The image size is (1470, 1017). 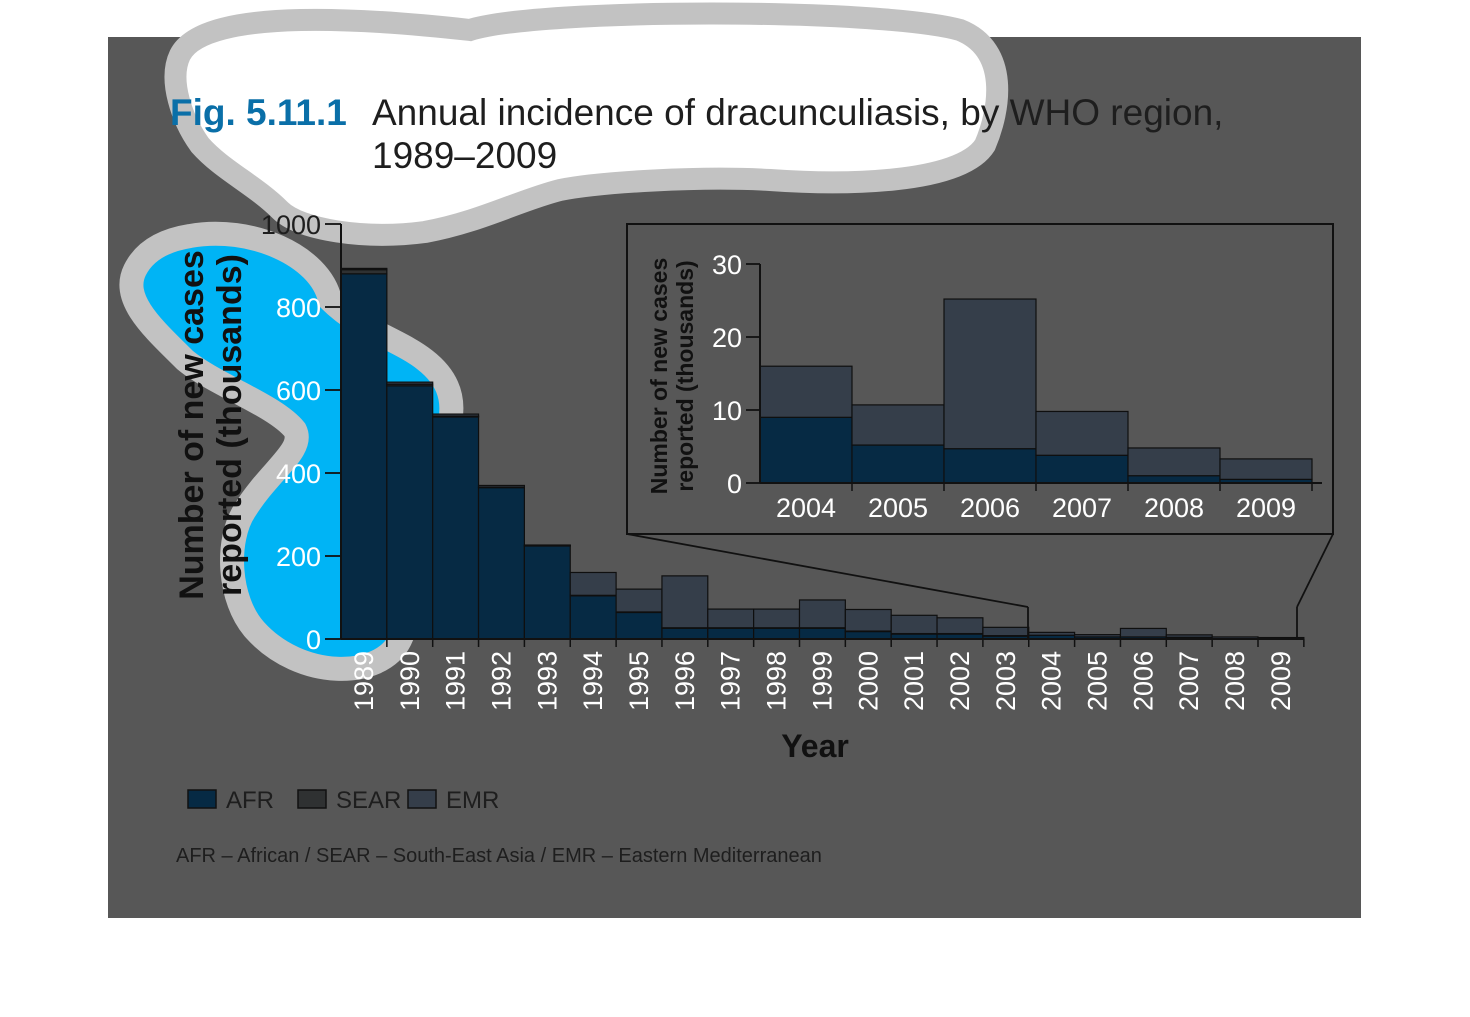 I want to click on legend-label-afr: AFR, so click(x=250, y=800).